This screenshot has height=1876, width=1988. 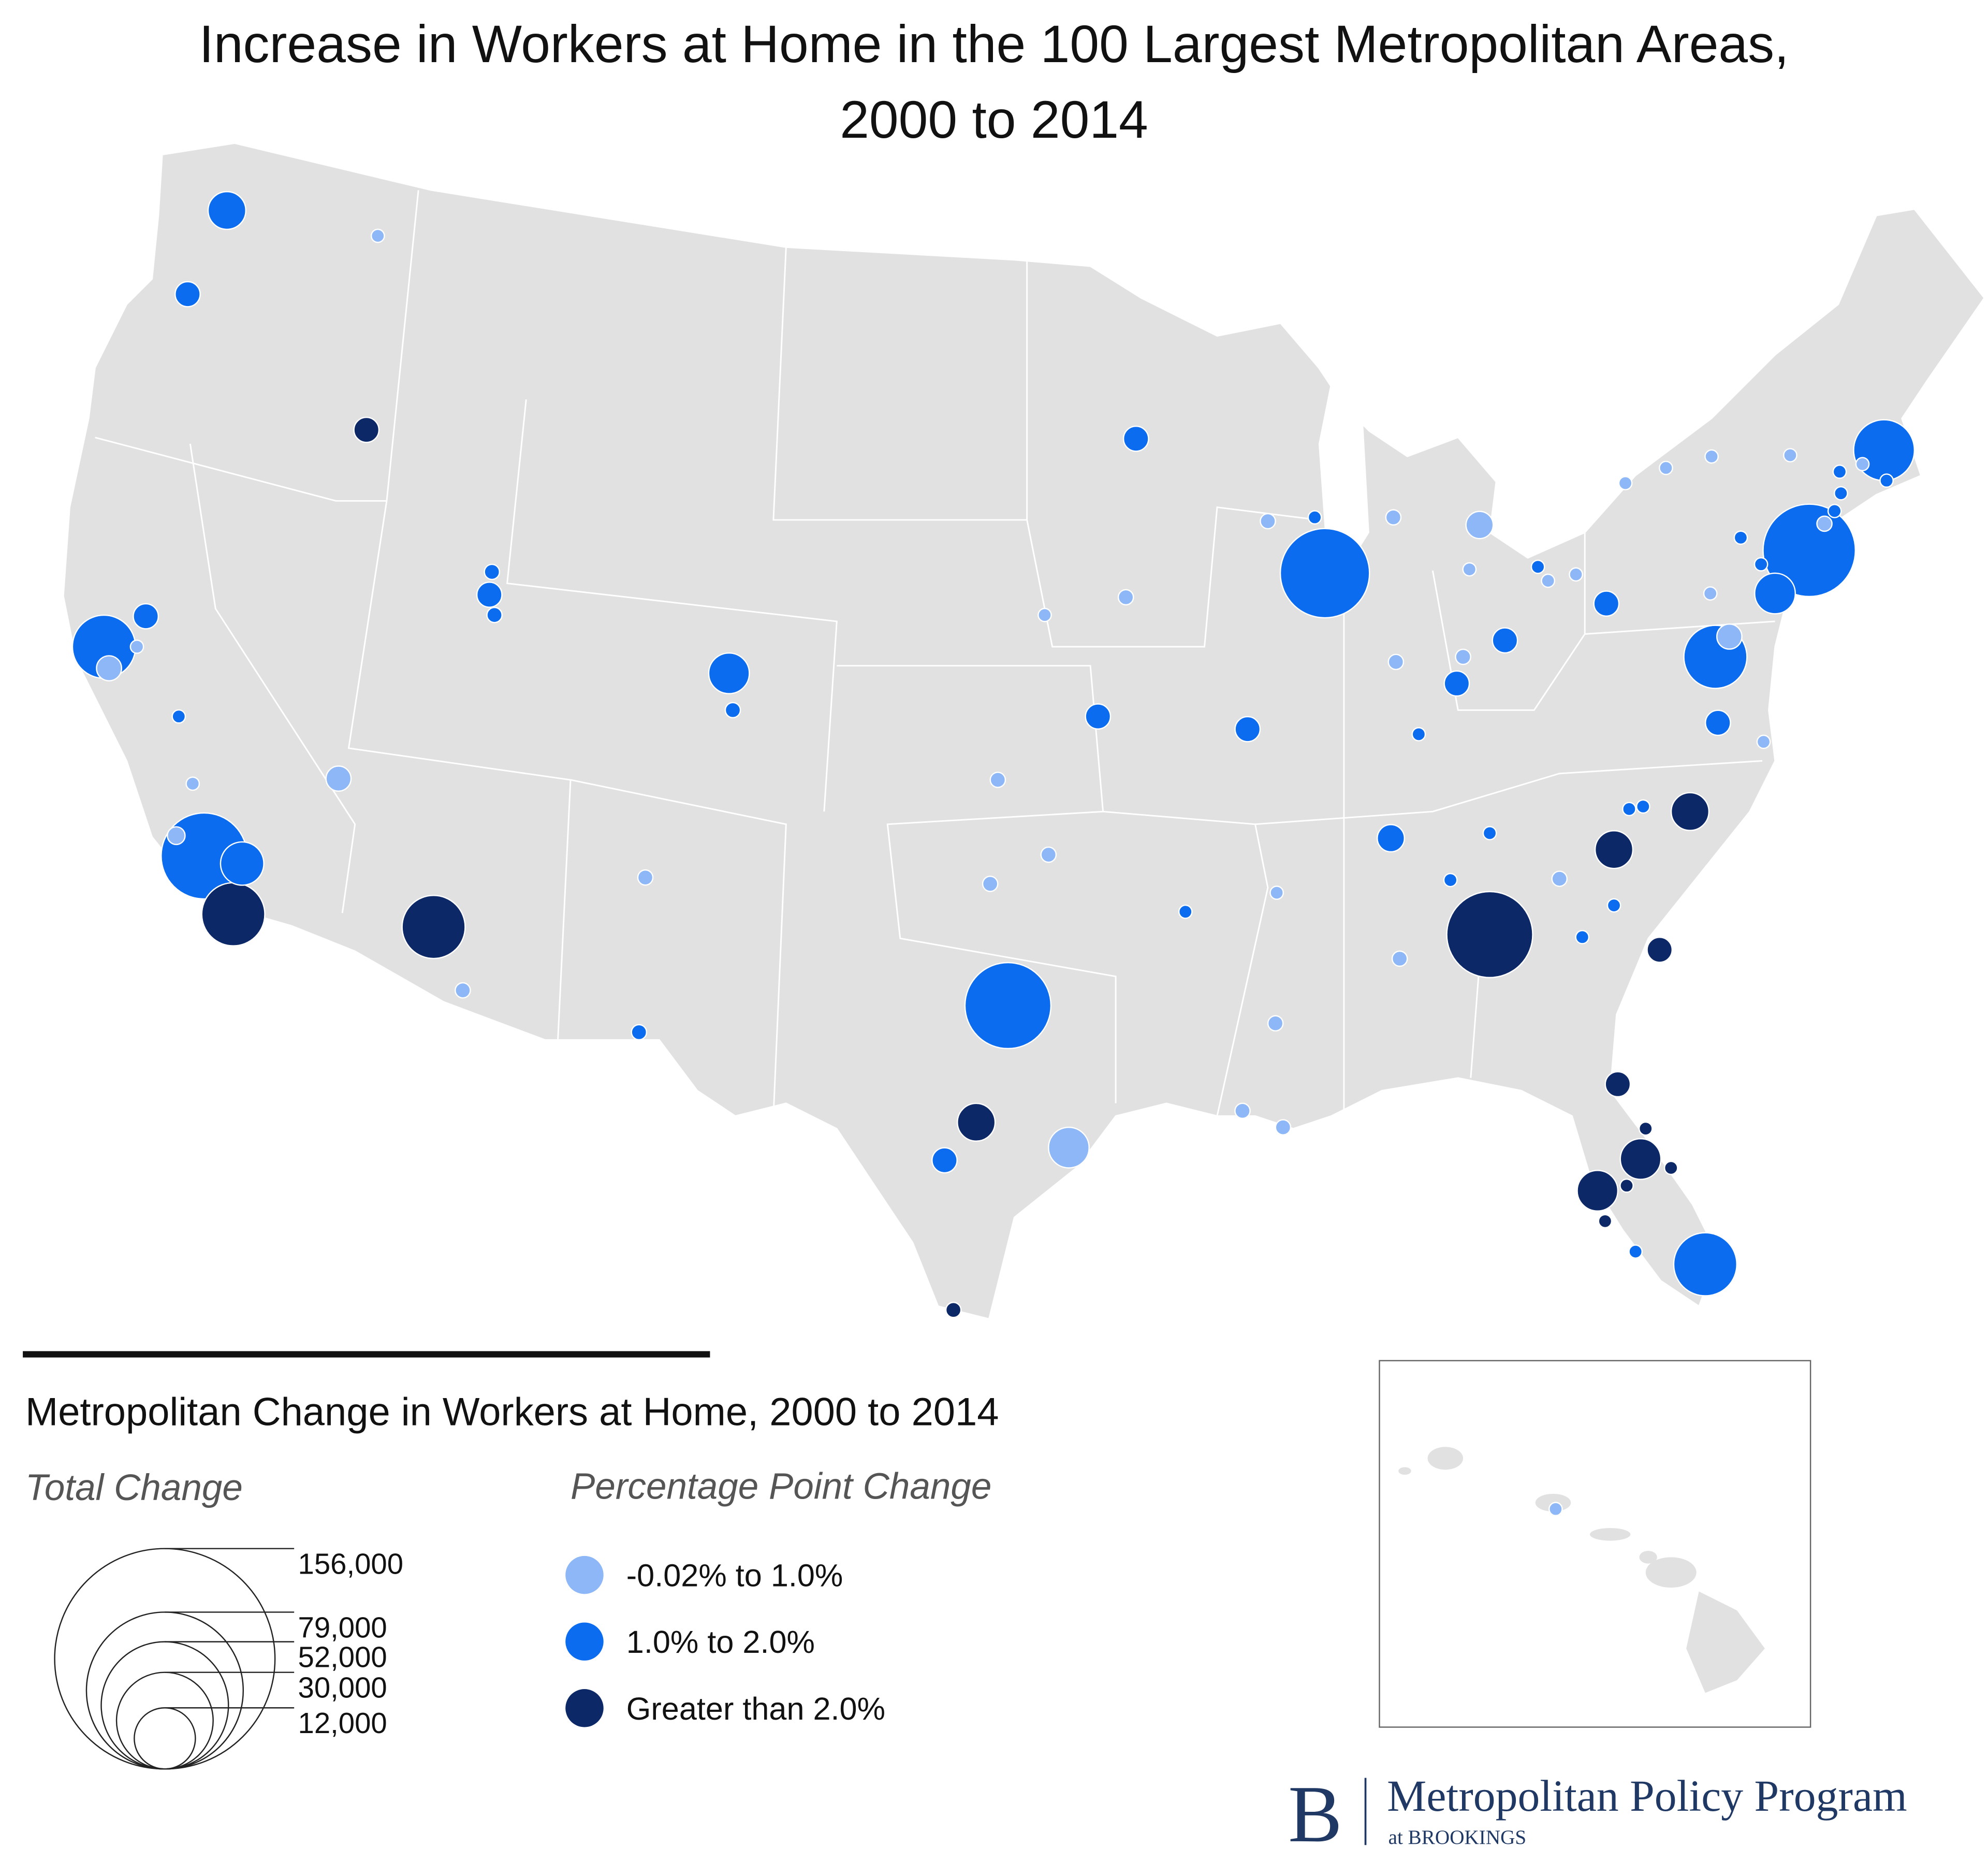 What do you see at coordinates (1315, 1814) in the screenshot?
I see `credit-mark: B` at bounding box center [1315, 1814].